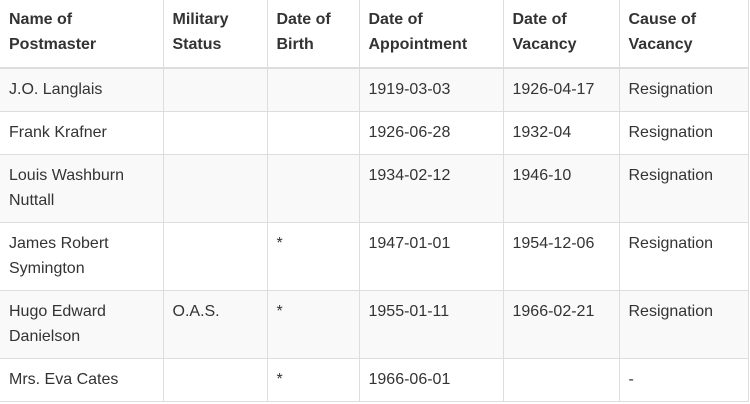  Describe the element at coordinates (431, 380) in the screenshot. I see `table-cell: 1966-06-01` at that location.